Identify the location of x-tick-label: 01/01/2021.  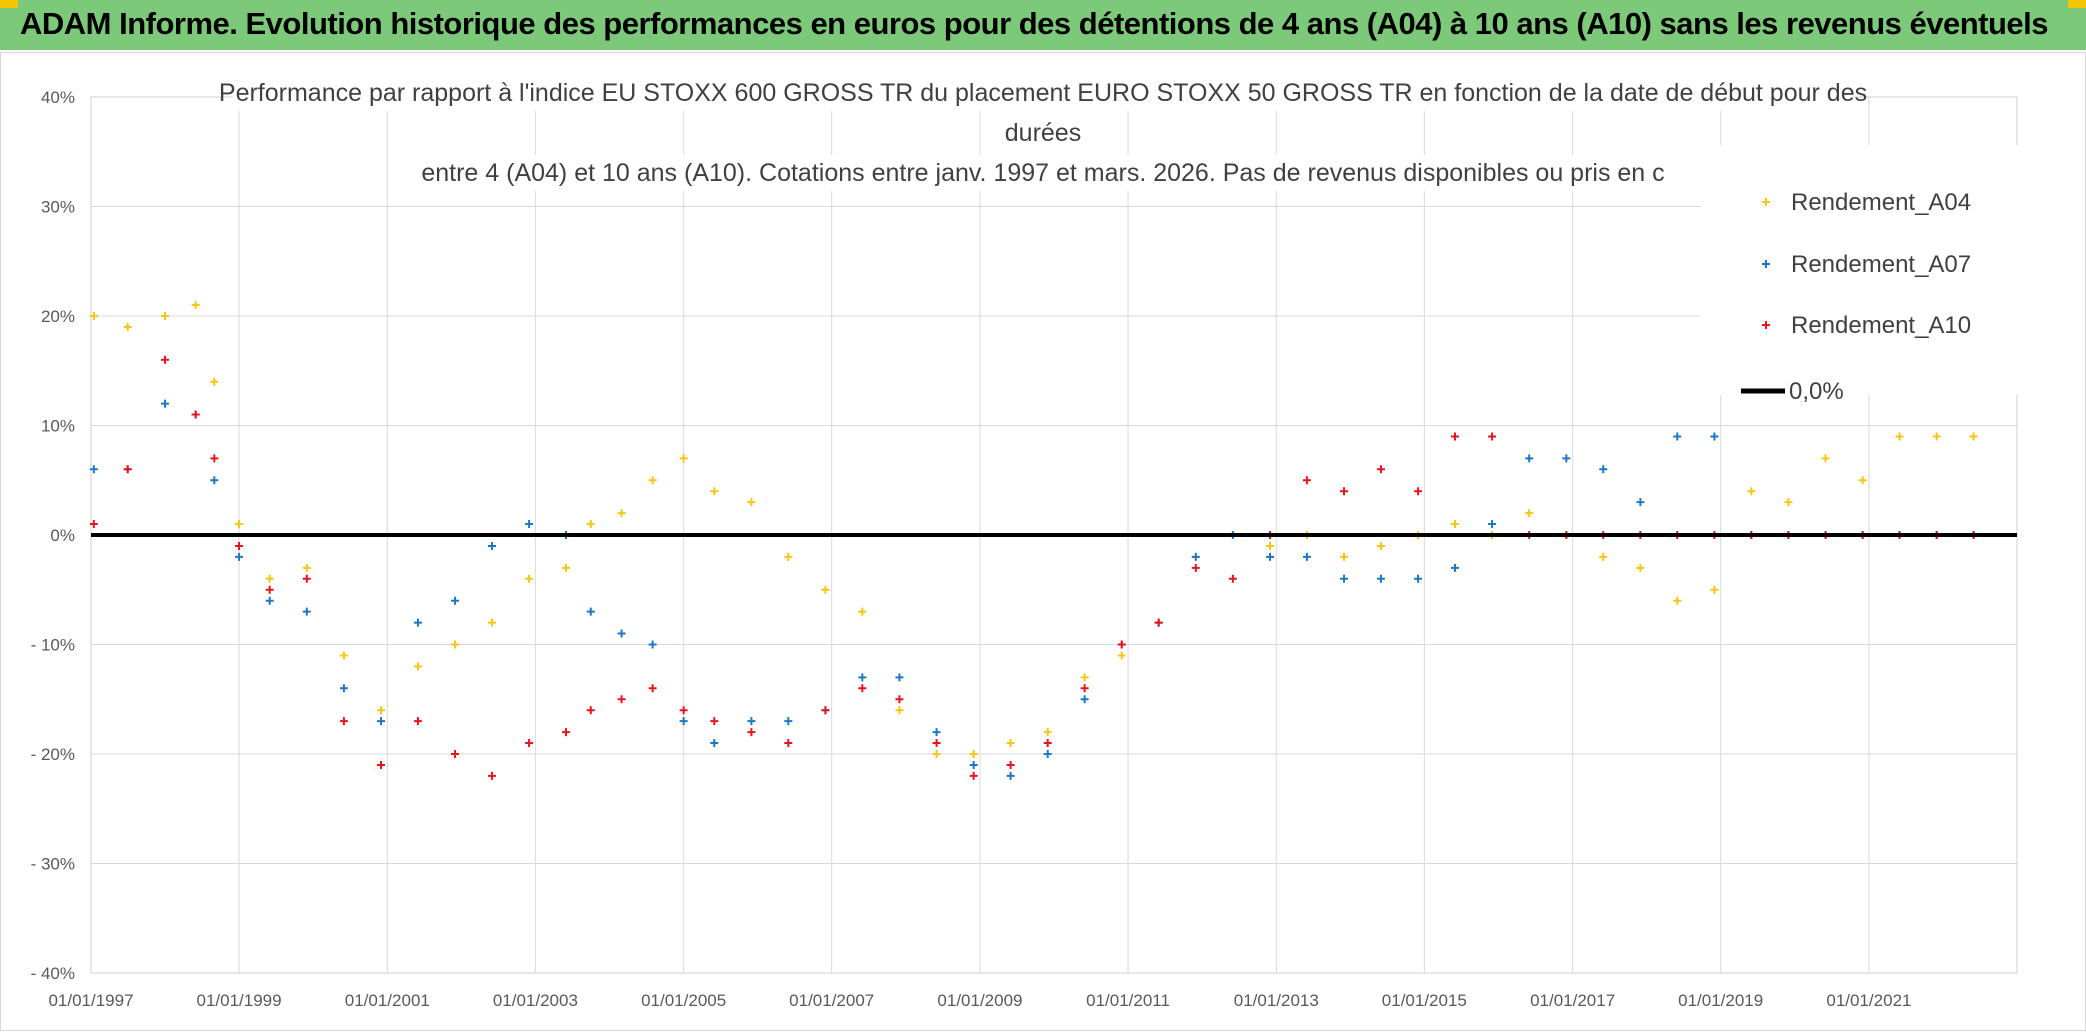
(1868, 1000).